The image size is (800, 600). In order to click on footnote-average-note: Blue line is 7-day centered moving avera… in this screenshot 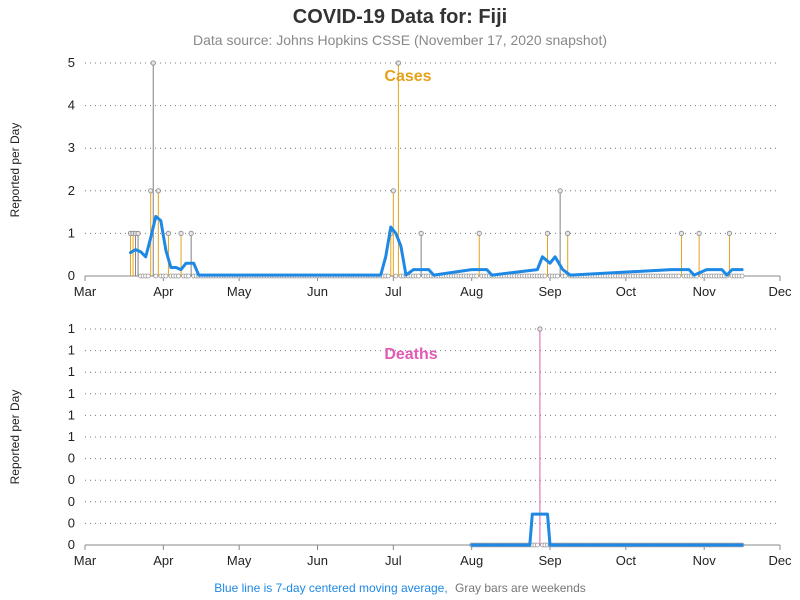, I will do `click(330, 588)`.